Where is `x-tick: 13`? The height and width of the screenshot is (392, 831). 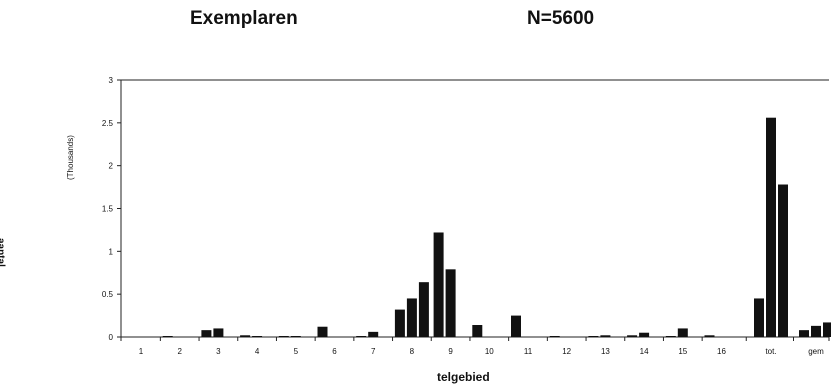 x-tick: 13 is located at coordinates (605, 351).